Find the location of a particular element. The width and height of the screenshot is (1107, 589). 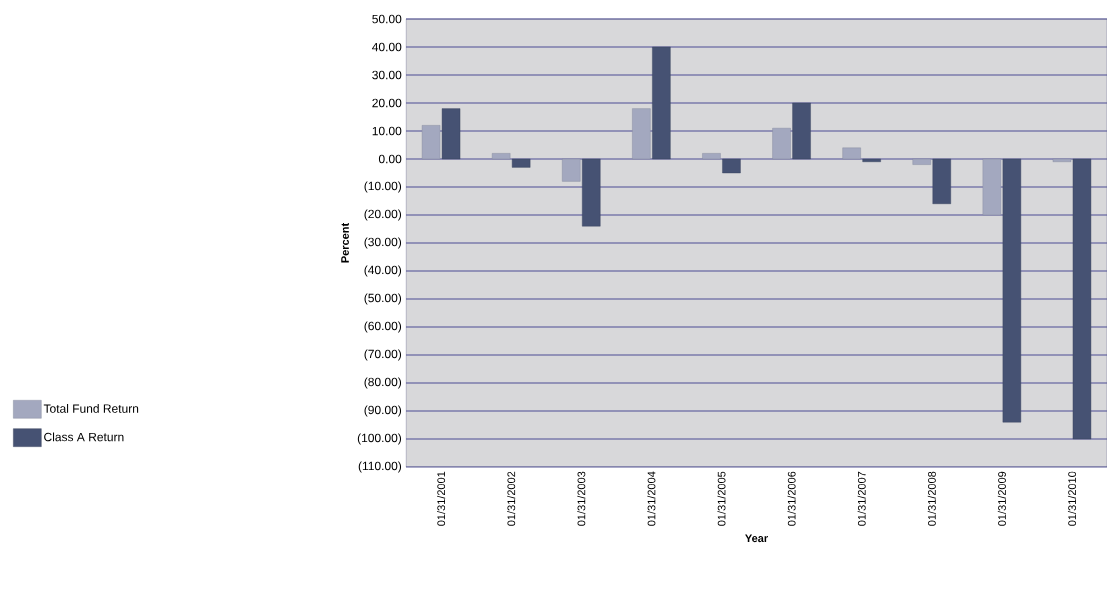

y-tick-label: (50.00) is located at coordinates (383, 299).